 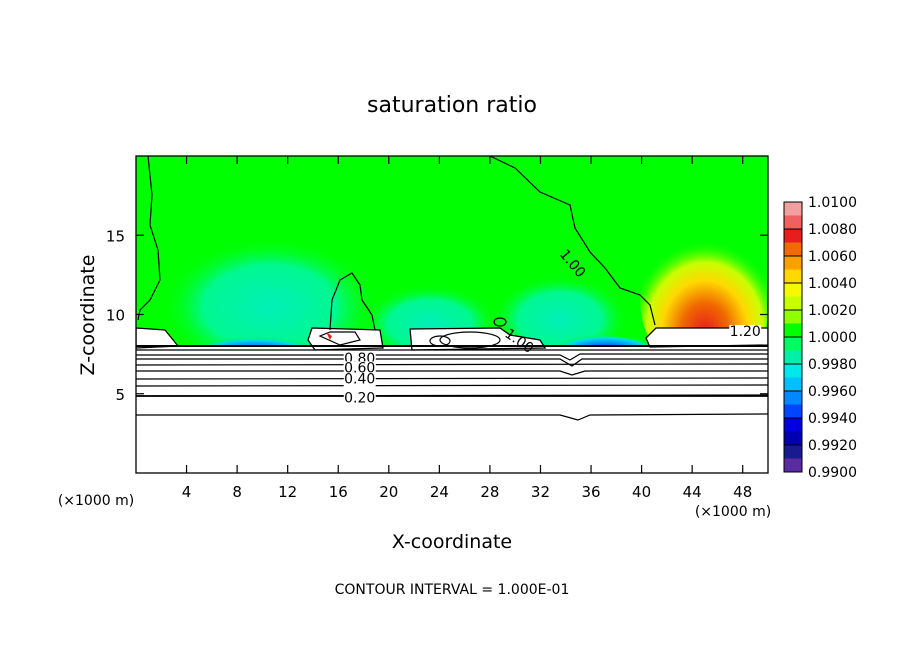 I want to click on contour-label: 1.20, so click(x=745, y=332).